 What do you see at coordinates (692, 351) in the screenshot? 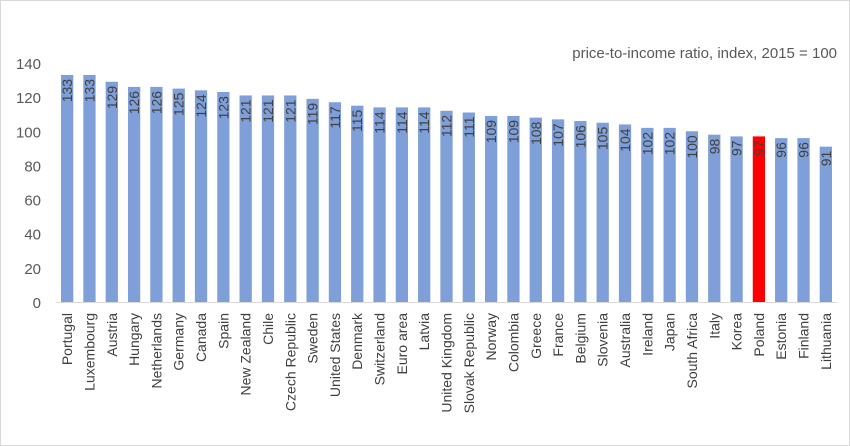
I see `category-label: South Africa` at bounding box center [692, 351].